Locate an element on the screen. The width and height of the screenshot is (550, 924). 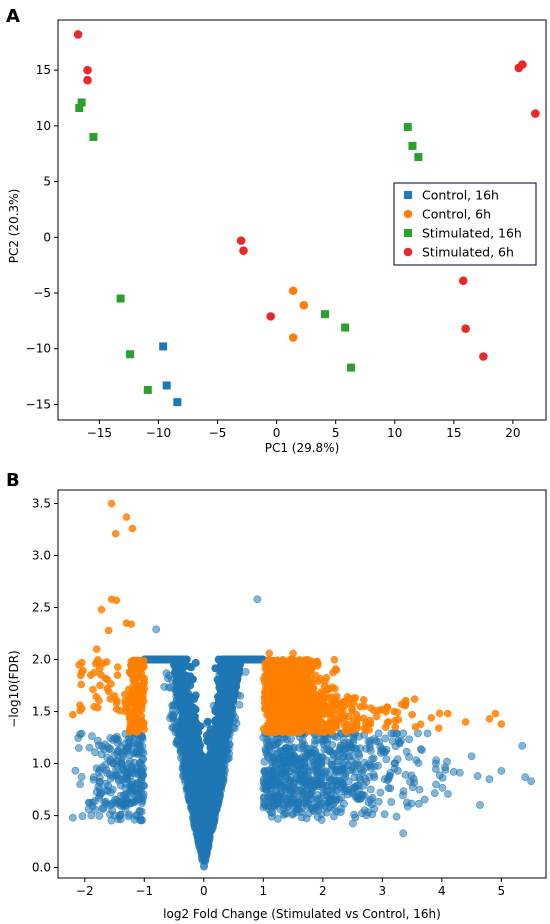
pca-x-tick-label: −15 is located at coordinates (99, 433).